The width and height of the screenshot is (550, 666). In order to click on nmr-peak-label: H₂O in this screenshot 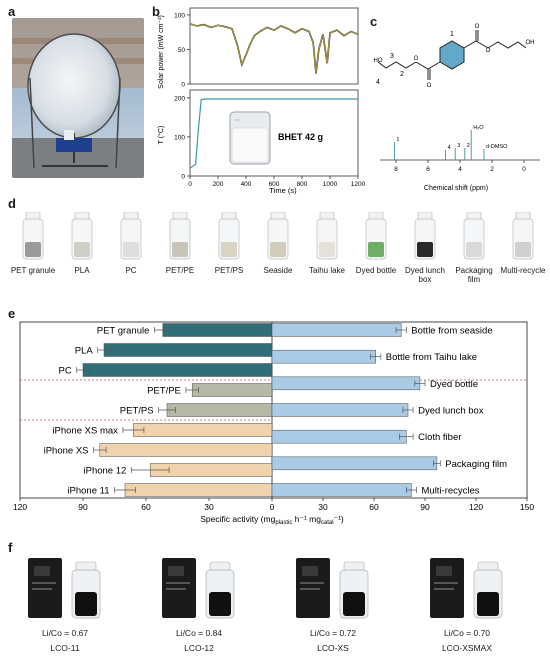, I will do `click(478, 128)`.